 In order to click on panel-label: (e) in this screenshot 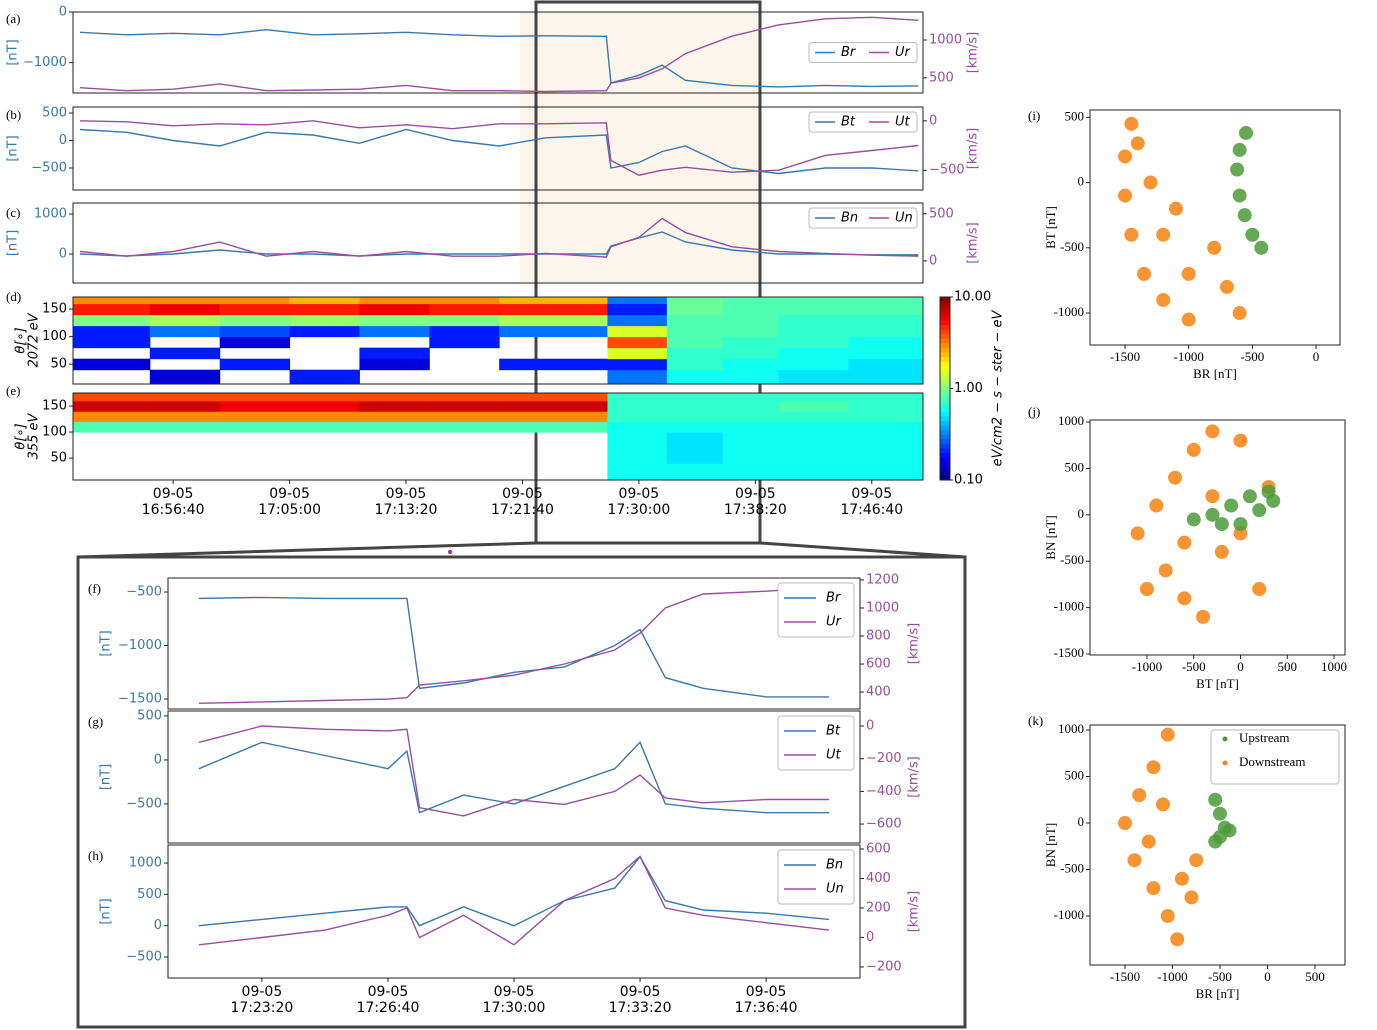, I will do `click(13, 390)`.